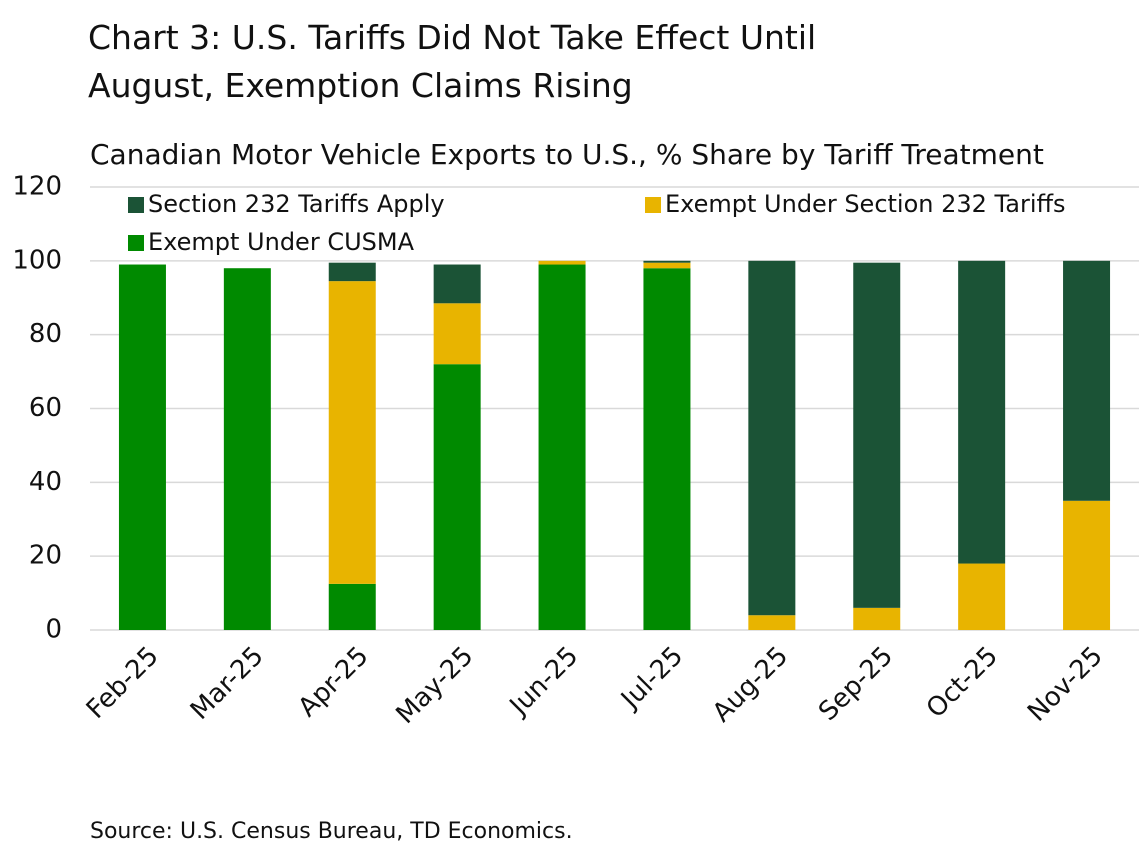 The image size is (1139, 850). What do you see at coordinates (45, 334) in the screenshot?
I see `y-tick-label: 80` at bounding box center [45, 334].